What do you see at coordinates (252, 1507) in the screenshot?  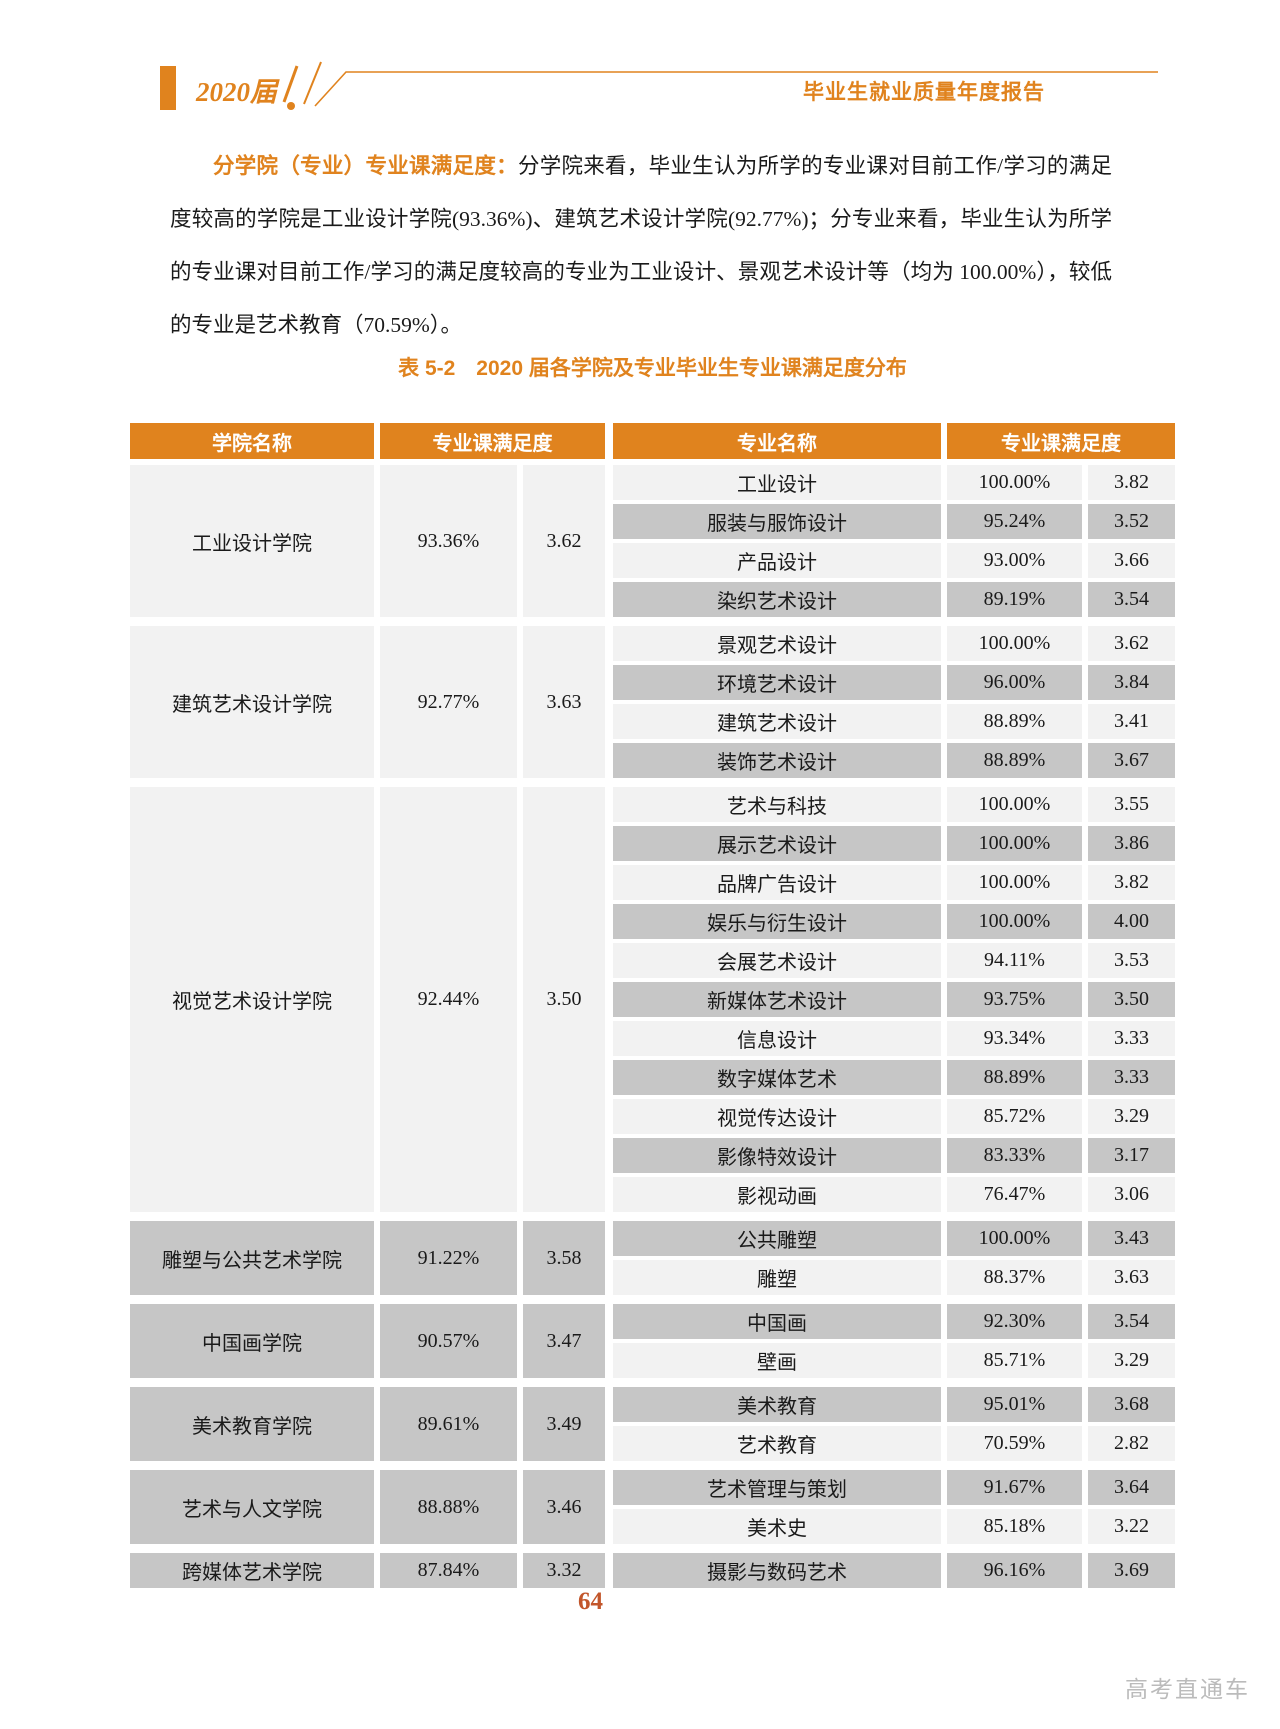 I see `college-name-cell: 艺术与人文学院` at bounding box center [252, 1507].